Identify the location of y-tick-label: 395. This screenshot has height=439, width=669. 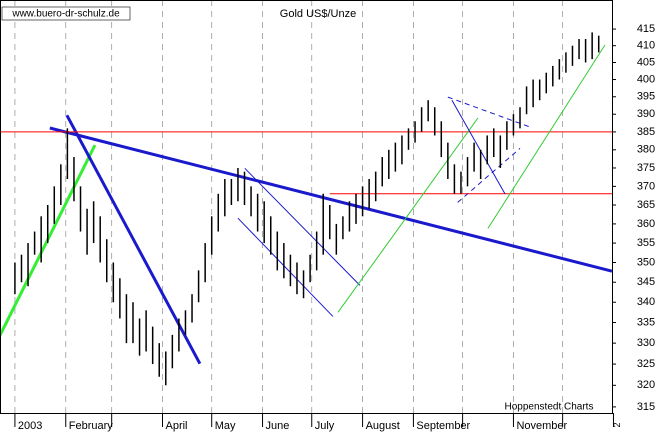
(646, 97).